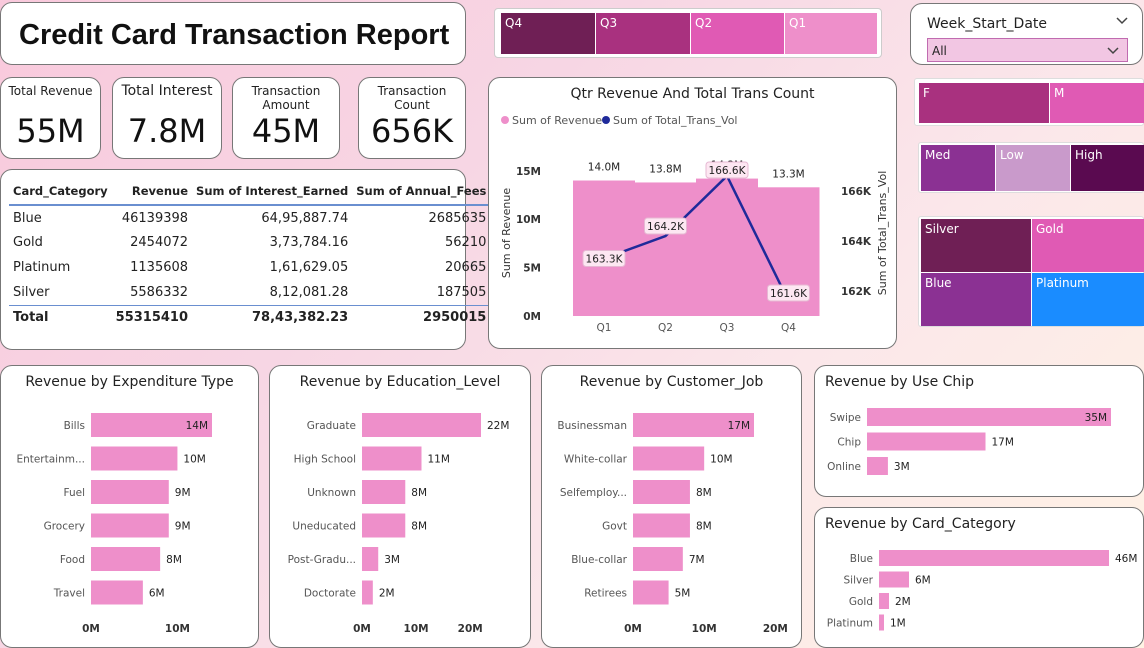 The width and height of the screenshot is (1144, 648). Describe the element at coordinates (976, 245) in the screenshot. I see `card-tile-silver: Silver` at that location.